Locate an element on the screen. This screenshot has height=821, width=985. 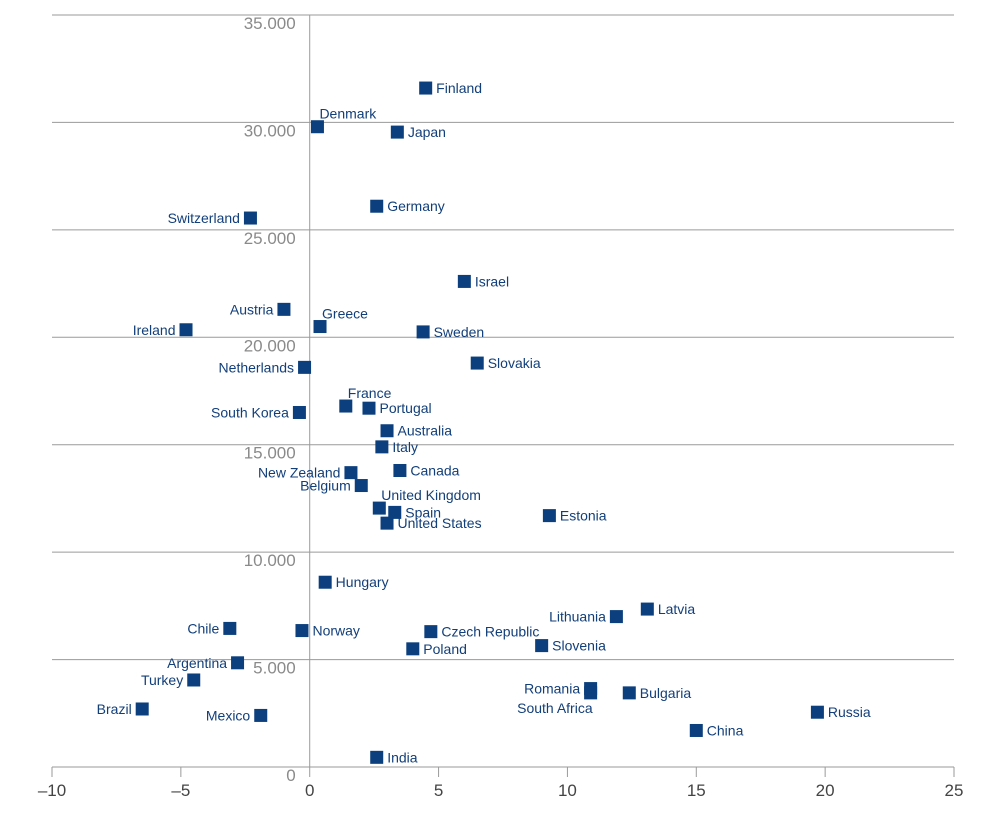
data-point-slovakia is located at coordinates (477, 363).